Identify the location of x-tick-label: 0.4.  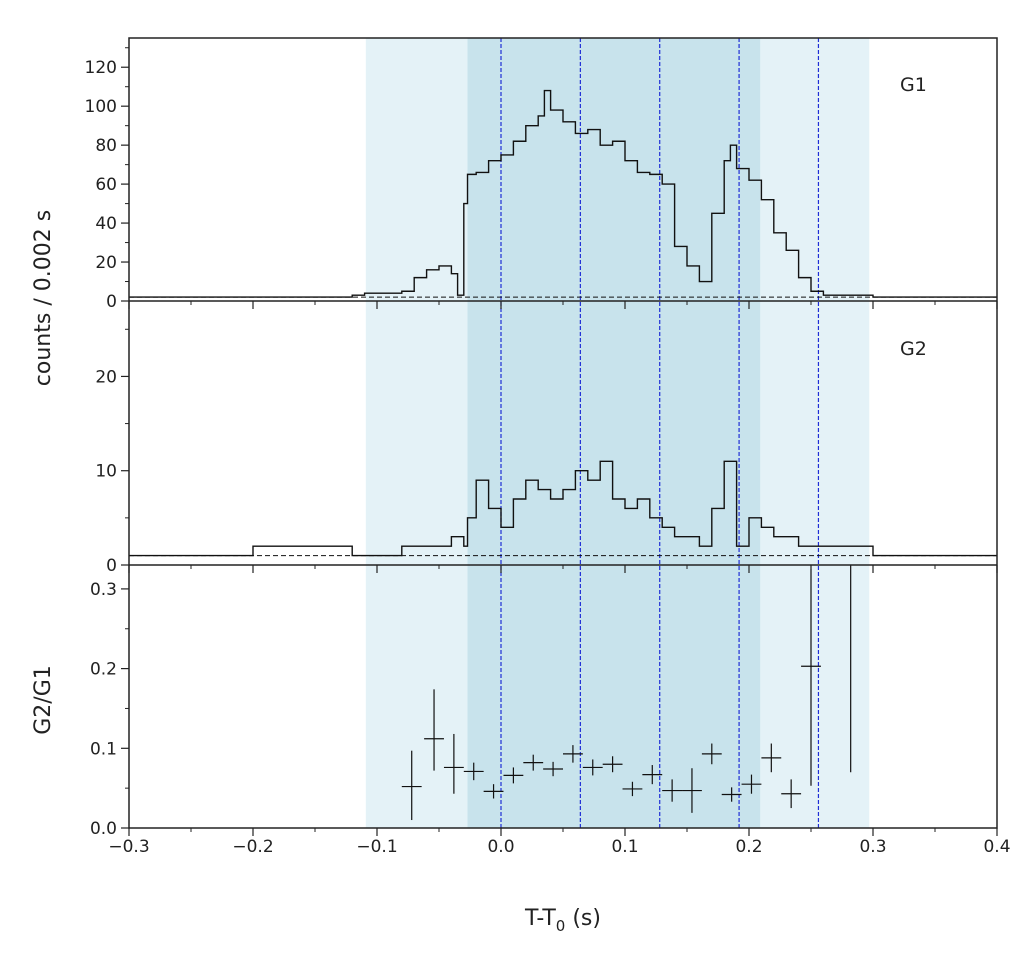
(996, 847).